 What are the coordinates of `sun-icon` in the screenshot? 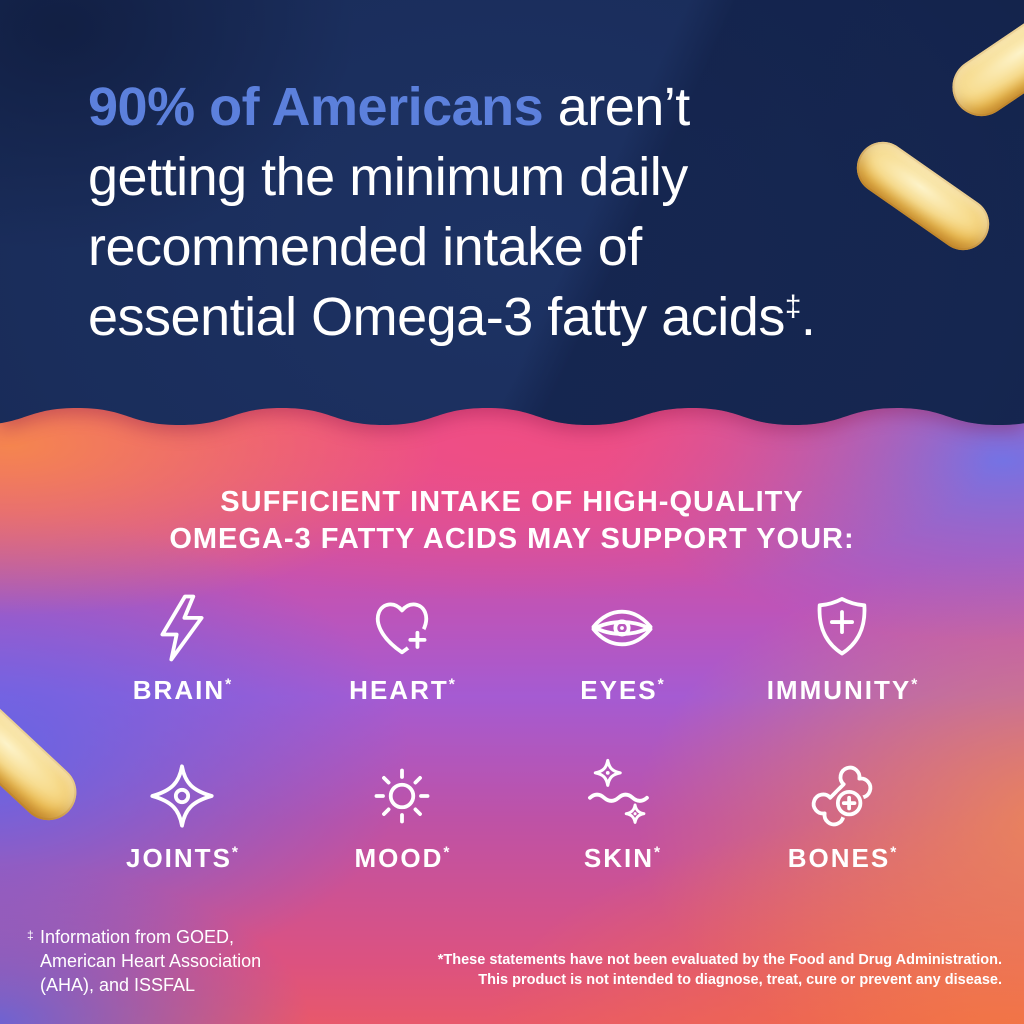 It's located at (402, 796).